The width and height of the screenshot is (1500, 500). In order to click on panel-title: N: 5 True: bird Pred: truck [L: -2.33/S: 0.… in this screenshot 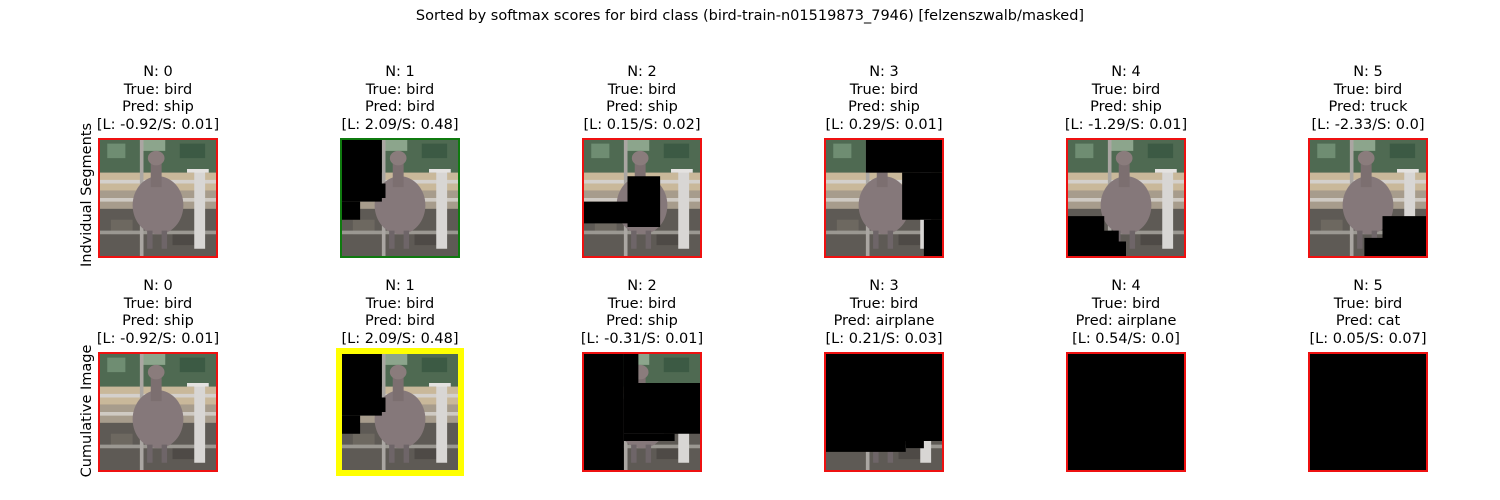, I will do `click(1368, 99)`.